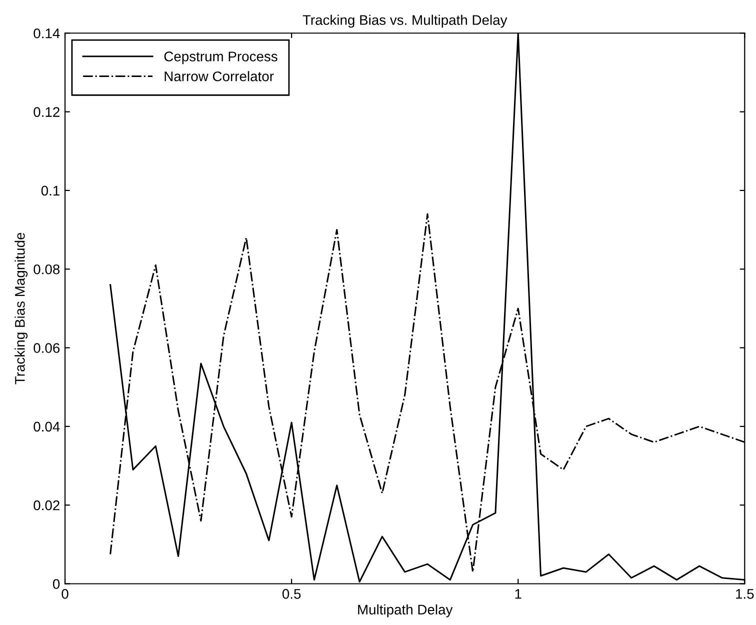  Describe the element at coordinates (518, 594) in the screenshot. I see `x-tick-label: 1` at that location.